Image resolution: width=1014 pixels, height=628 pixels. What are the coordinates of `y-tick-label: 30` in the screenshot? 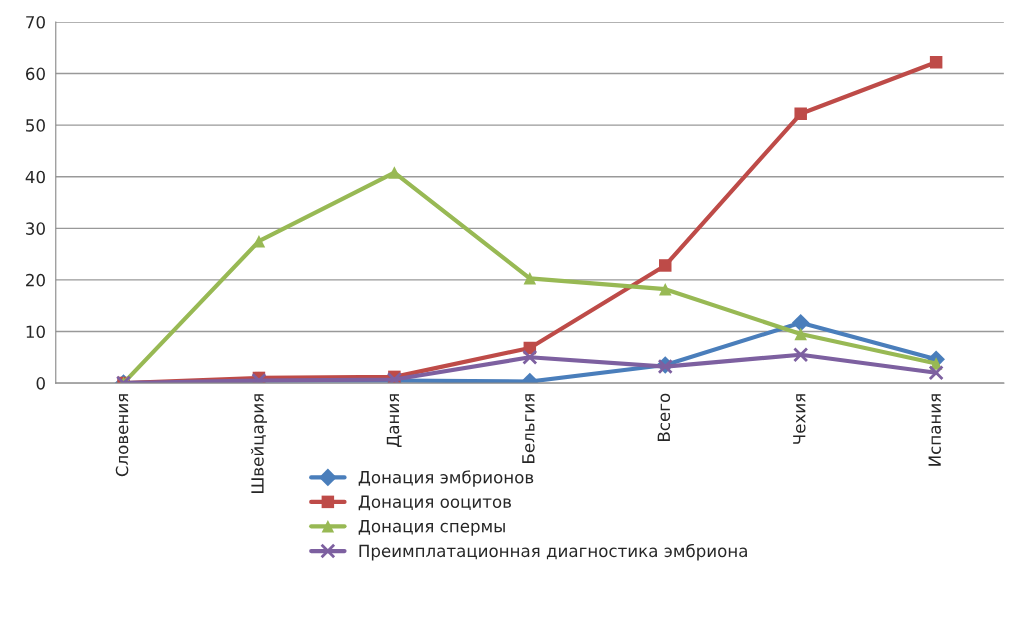 It's located at (35, 228).